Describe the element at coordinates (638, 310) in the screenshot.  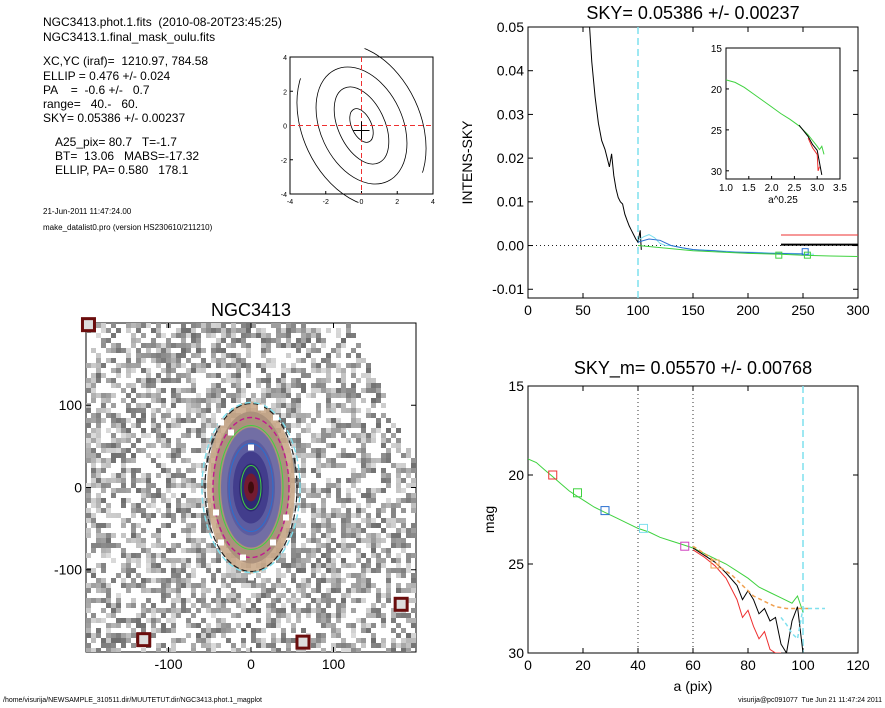
I see `sky-xtick-label: 100` at that location.